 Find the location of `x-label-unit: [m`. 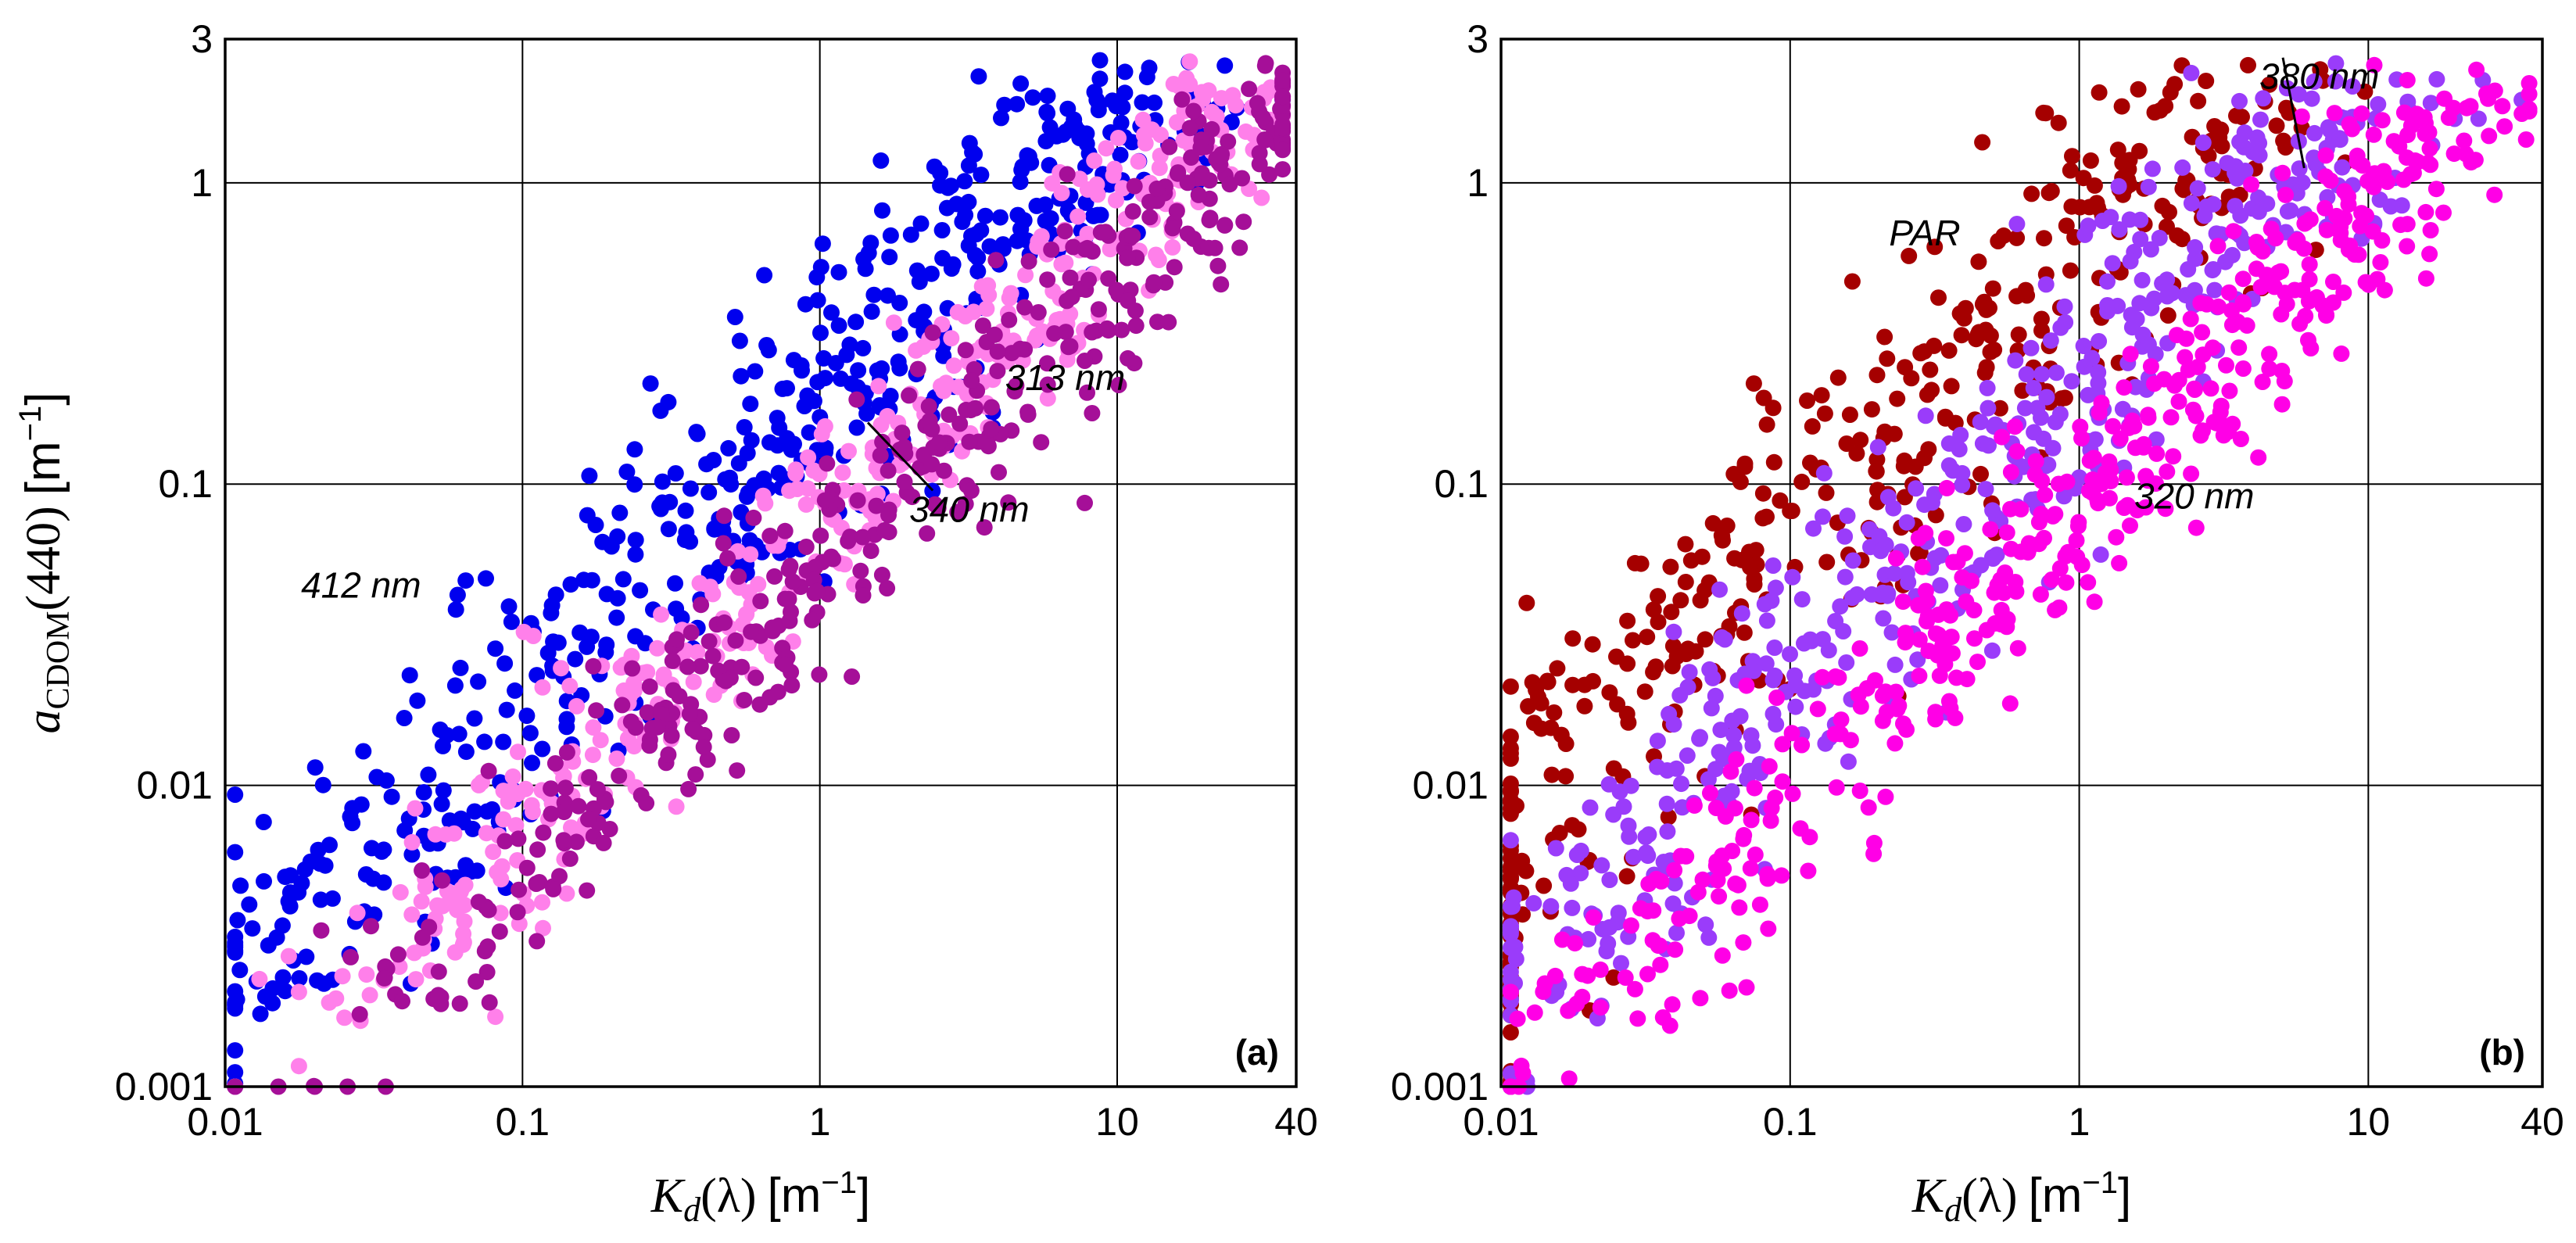

x-label-unit: [m is located at coordinates (2056, 1196).